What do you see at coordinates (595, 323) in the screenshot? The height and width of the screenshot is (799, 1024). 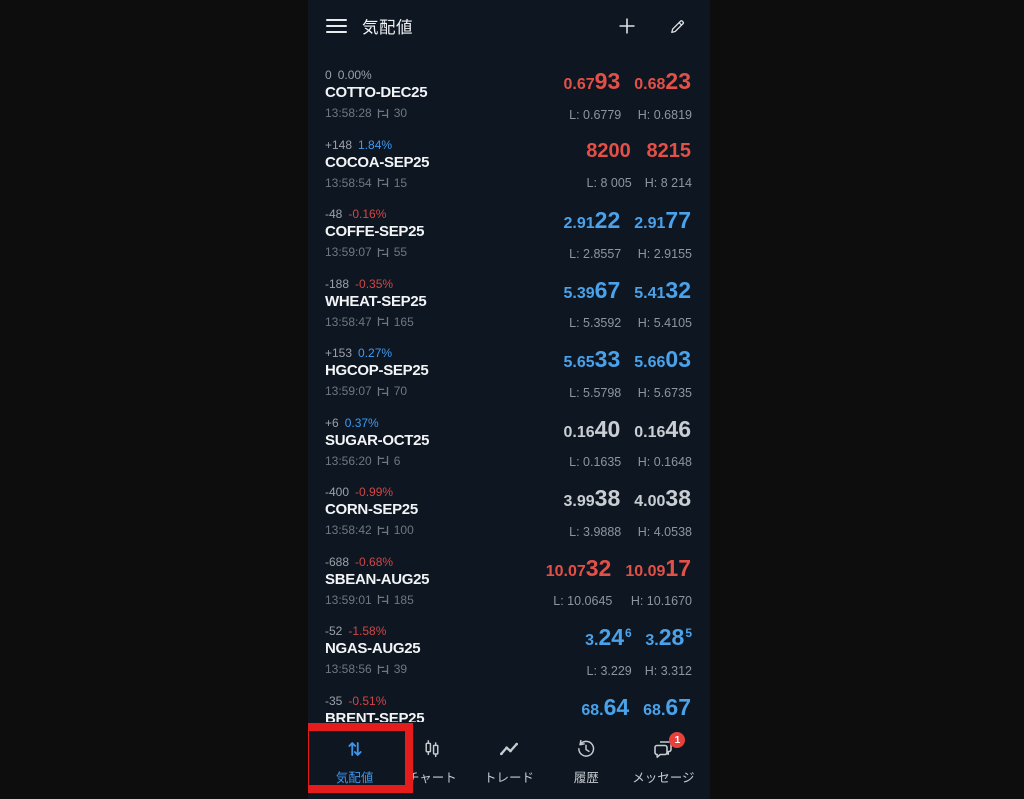 I see `low-value: L: 5.3592` at bounding box center [595, 323].